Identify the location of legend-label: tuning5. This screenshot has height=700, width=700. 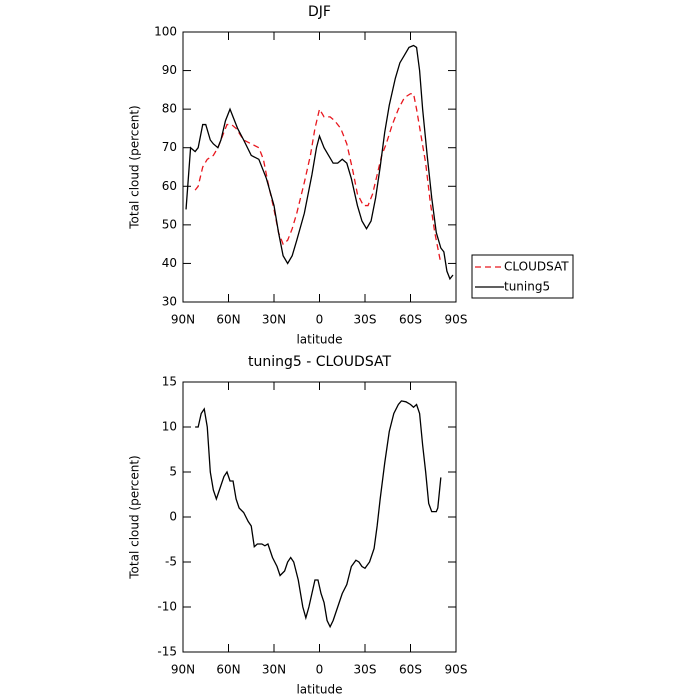
(527, 287).